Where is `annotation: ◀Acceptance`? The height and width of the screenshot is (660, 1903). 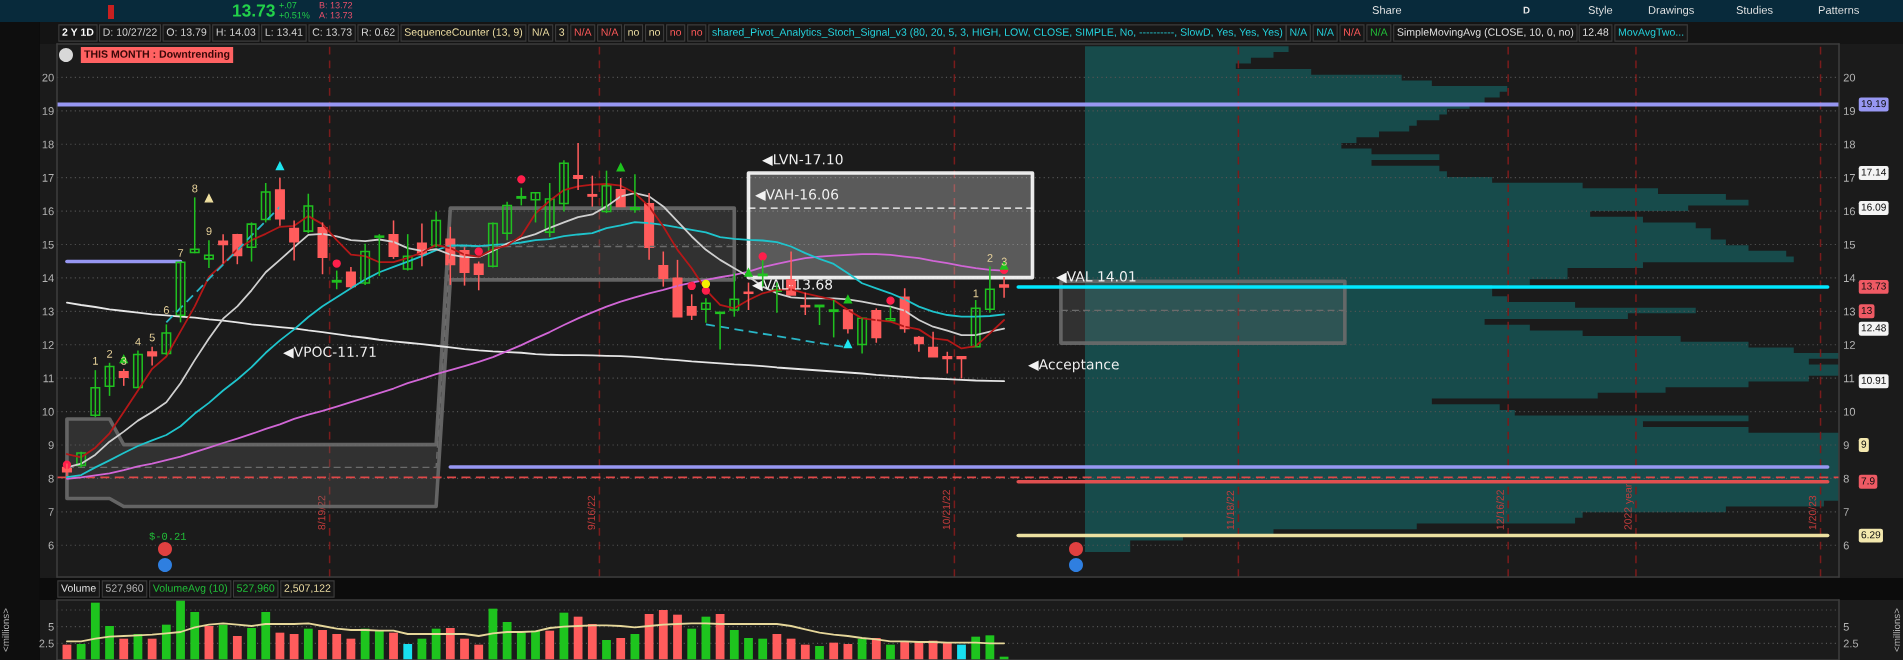 annotation: ◀Acceptance is located at coordinates (1073, 366).